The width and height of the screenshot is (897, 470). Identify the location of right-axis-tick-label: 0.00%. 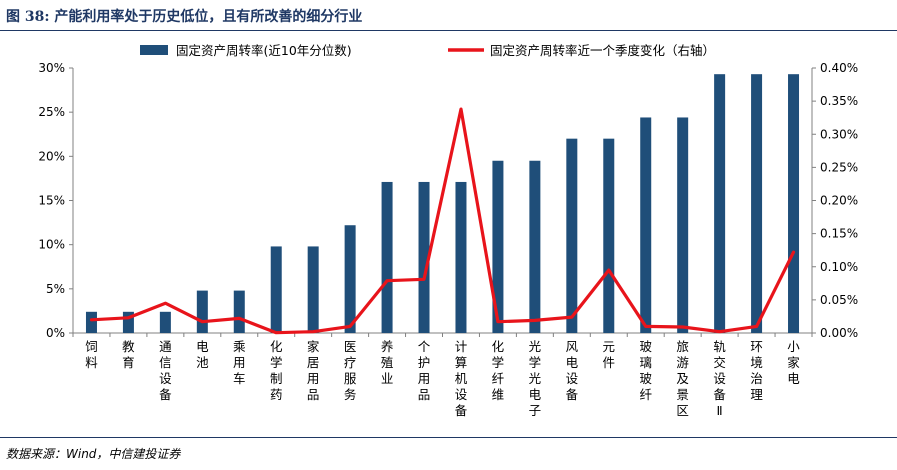
(839, 333).